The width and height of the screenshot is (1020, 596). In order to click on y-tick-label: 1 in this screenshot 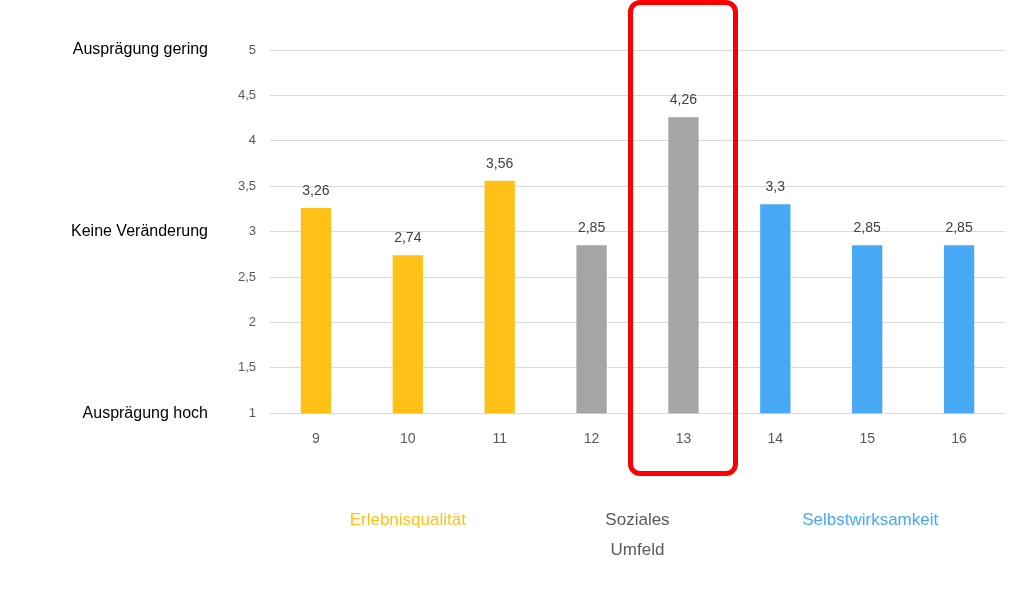, I will do `click(252, 412)`.